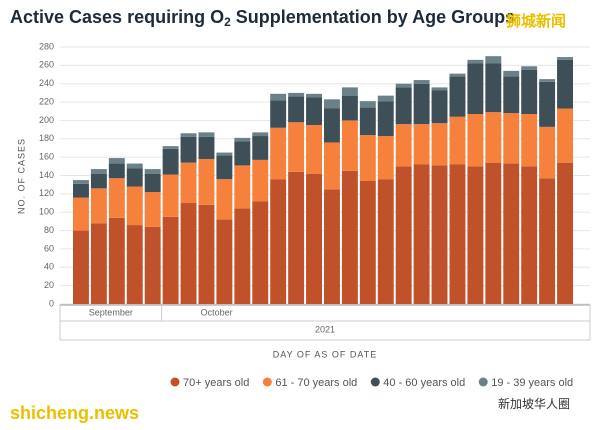 This screenshot has height=430, width=599. Describe the element at coordinates (46, 101) in the screenshot. I see `y-tick-label: 220` at that location.